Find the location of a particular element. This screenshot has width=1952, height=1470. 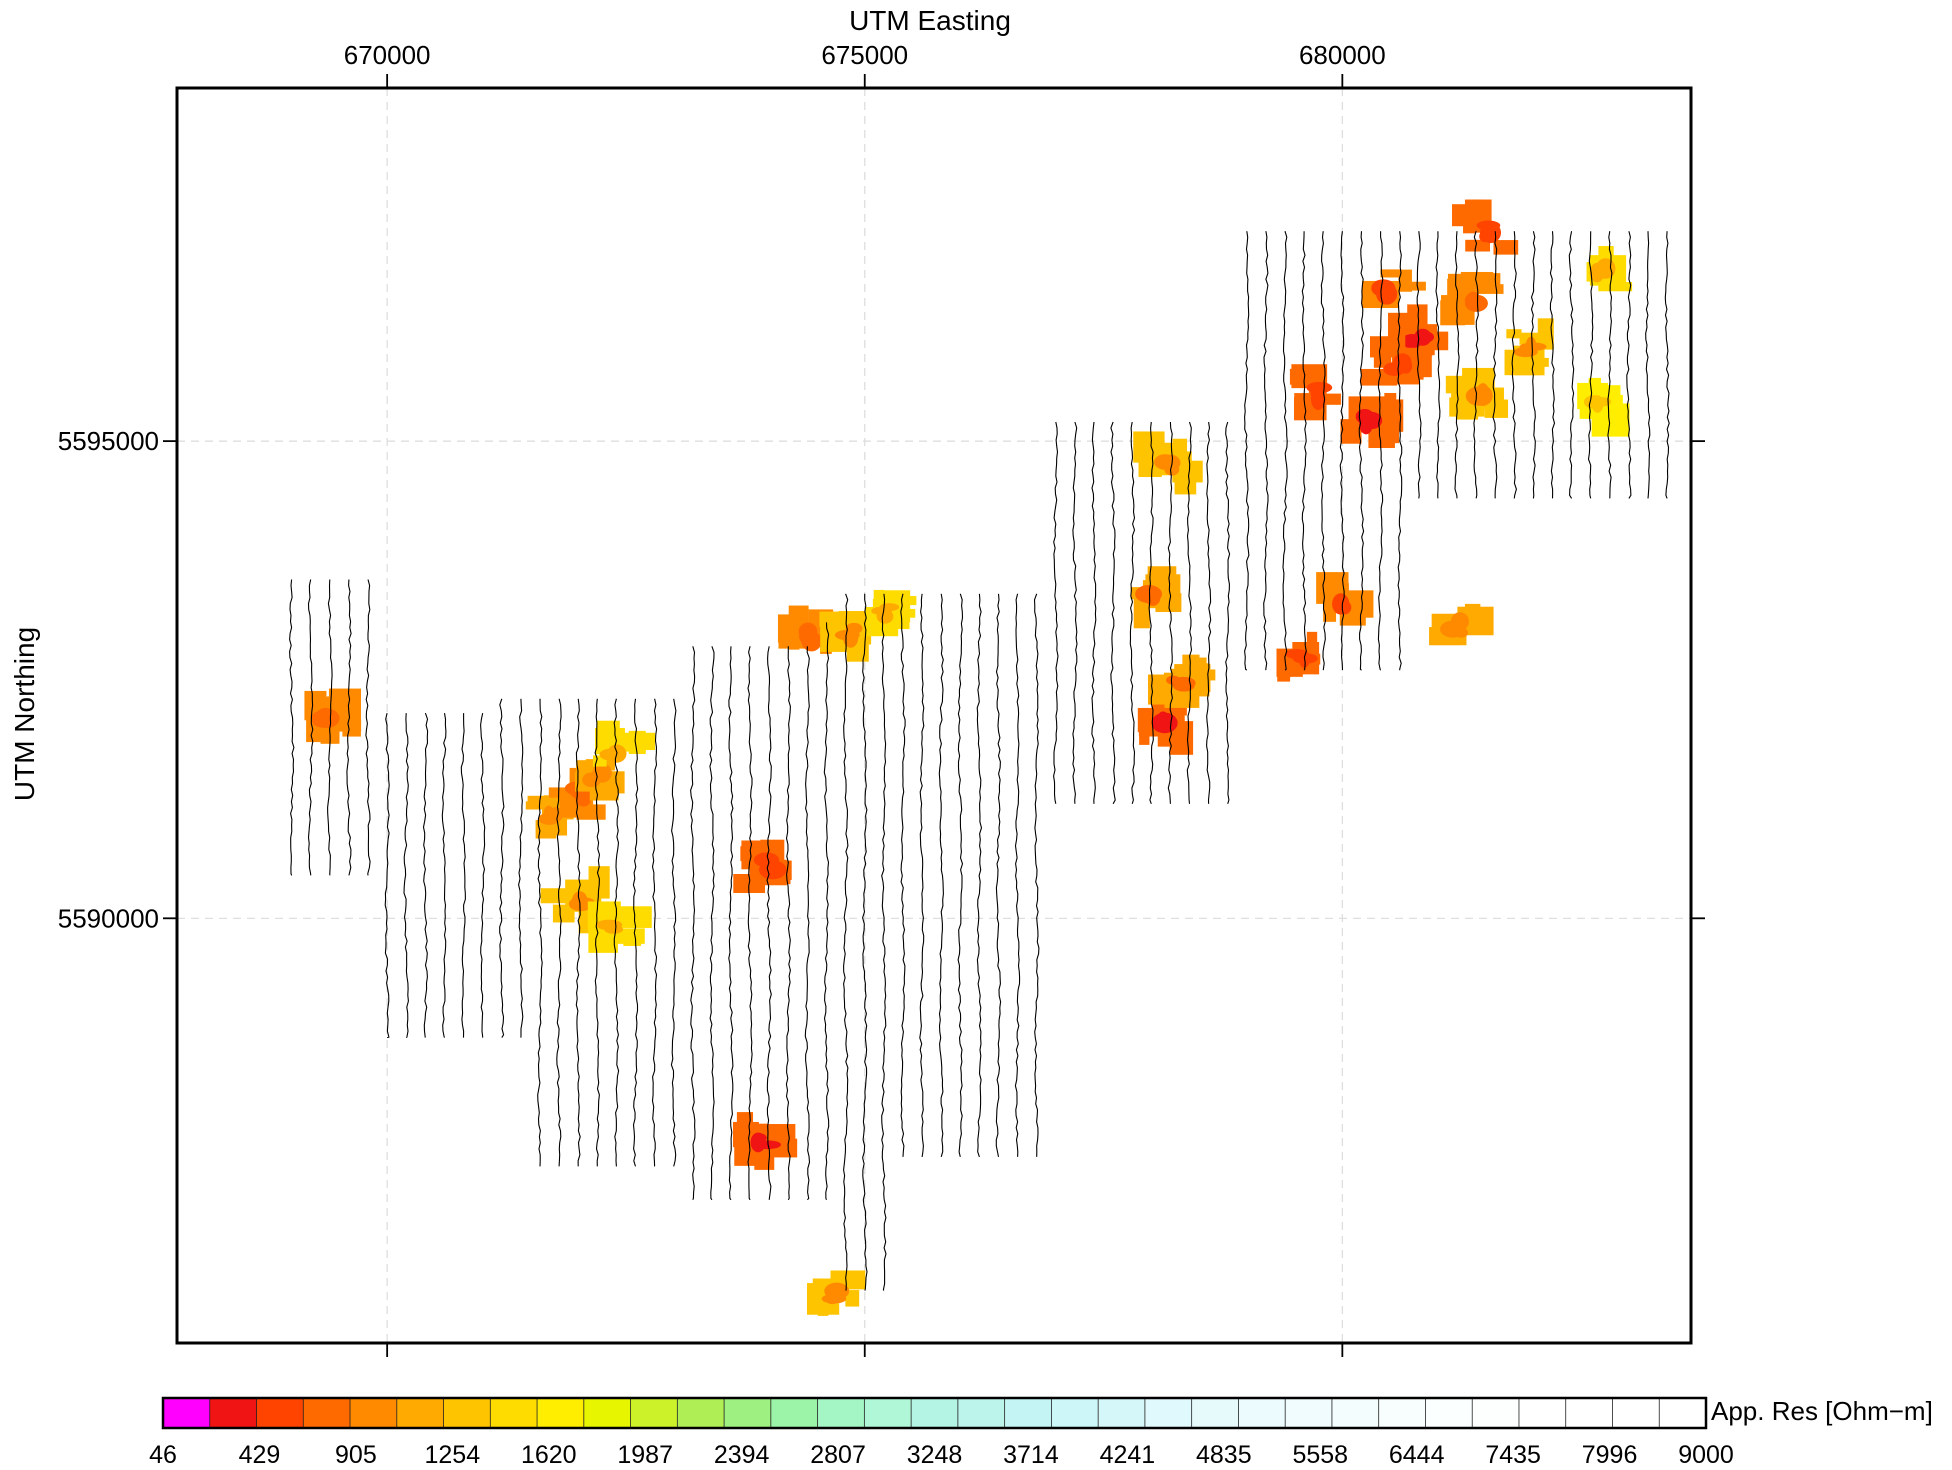

colorbar-tick-label: 3714 is located at coordinates (1031, 1455).